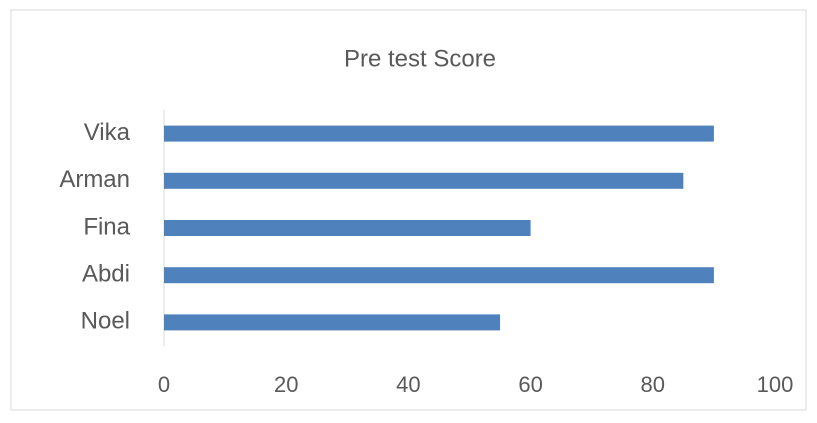 The image size is (817, 423). I want to click on x-tick-label: 0, so click(164, 384).